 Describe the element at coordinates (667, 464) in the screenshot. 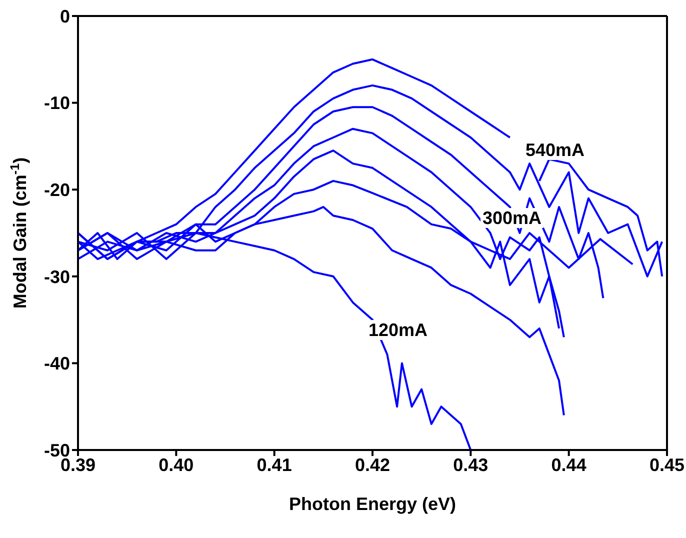

I see `x-tick-label: 0.45` at that location.